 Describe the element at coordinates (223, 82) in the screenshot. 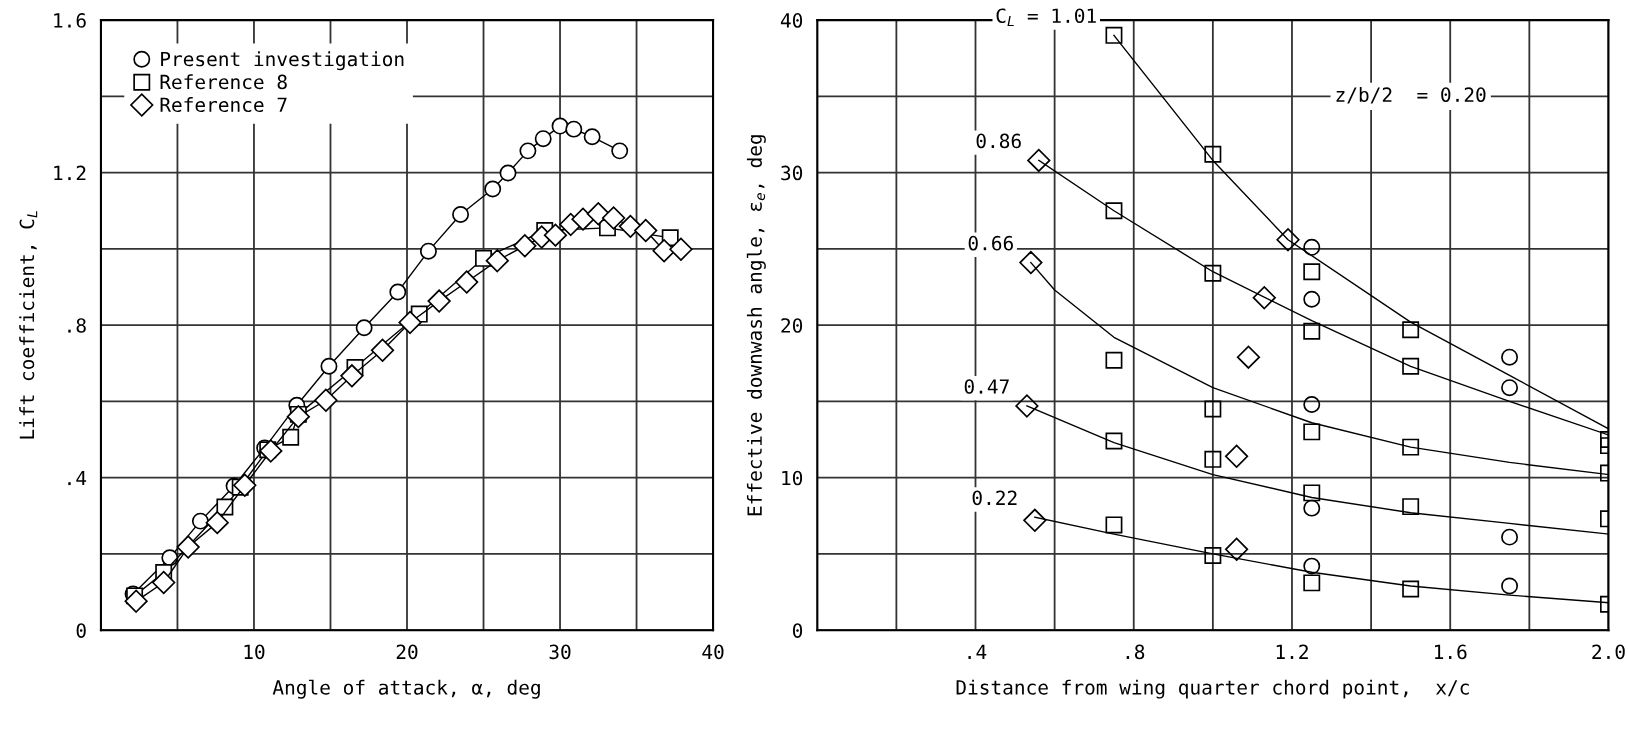

I see `legend-label: Reference 8` at that location.